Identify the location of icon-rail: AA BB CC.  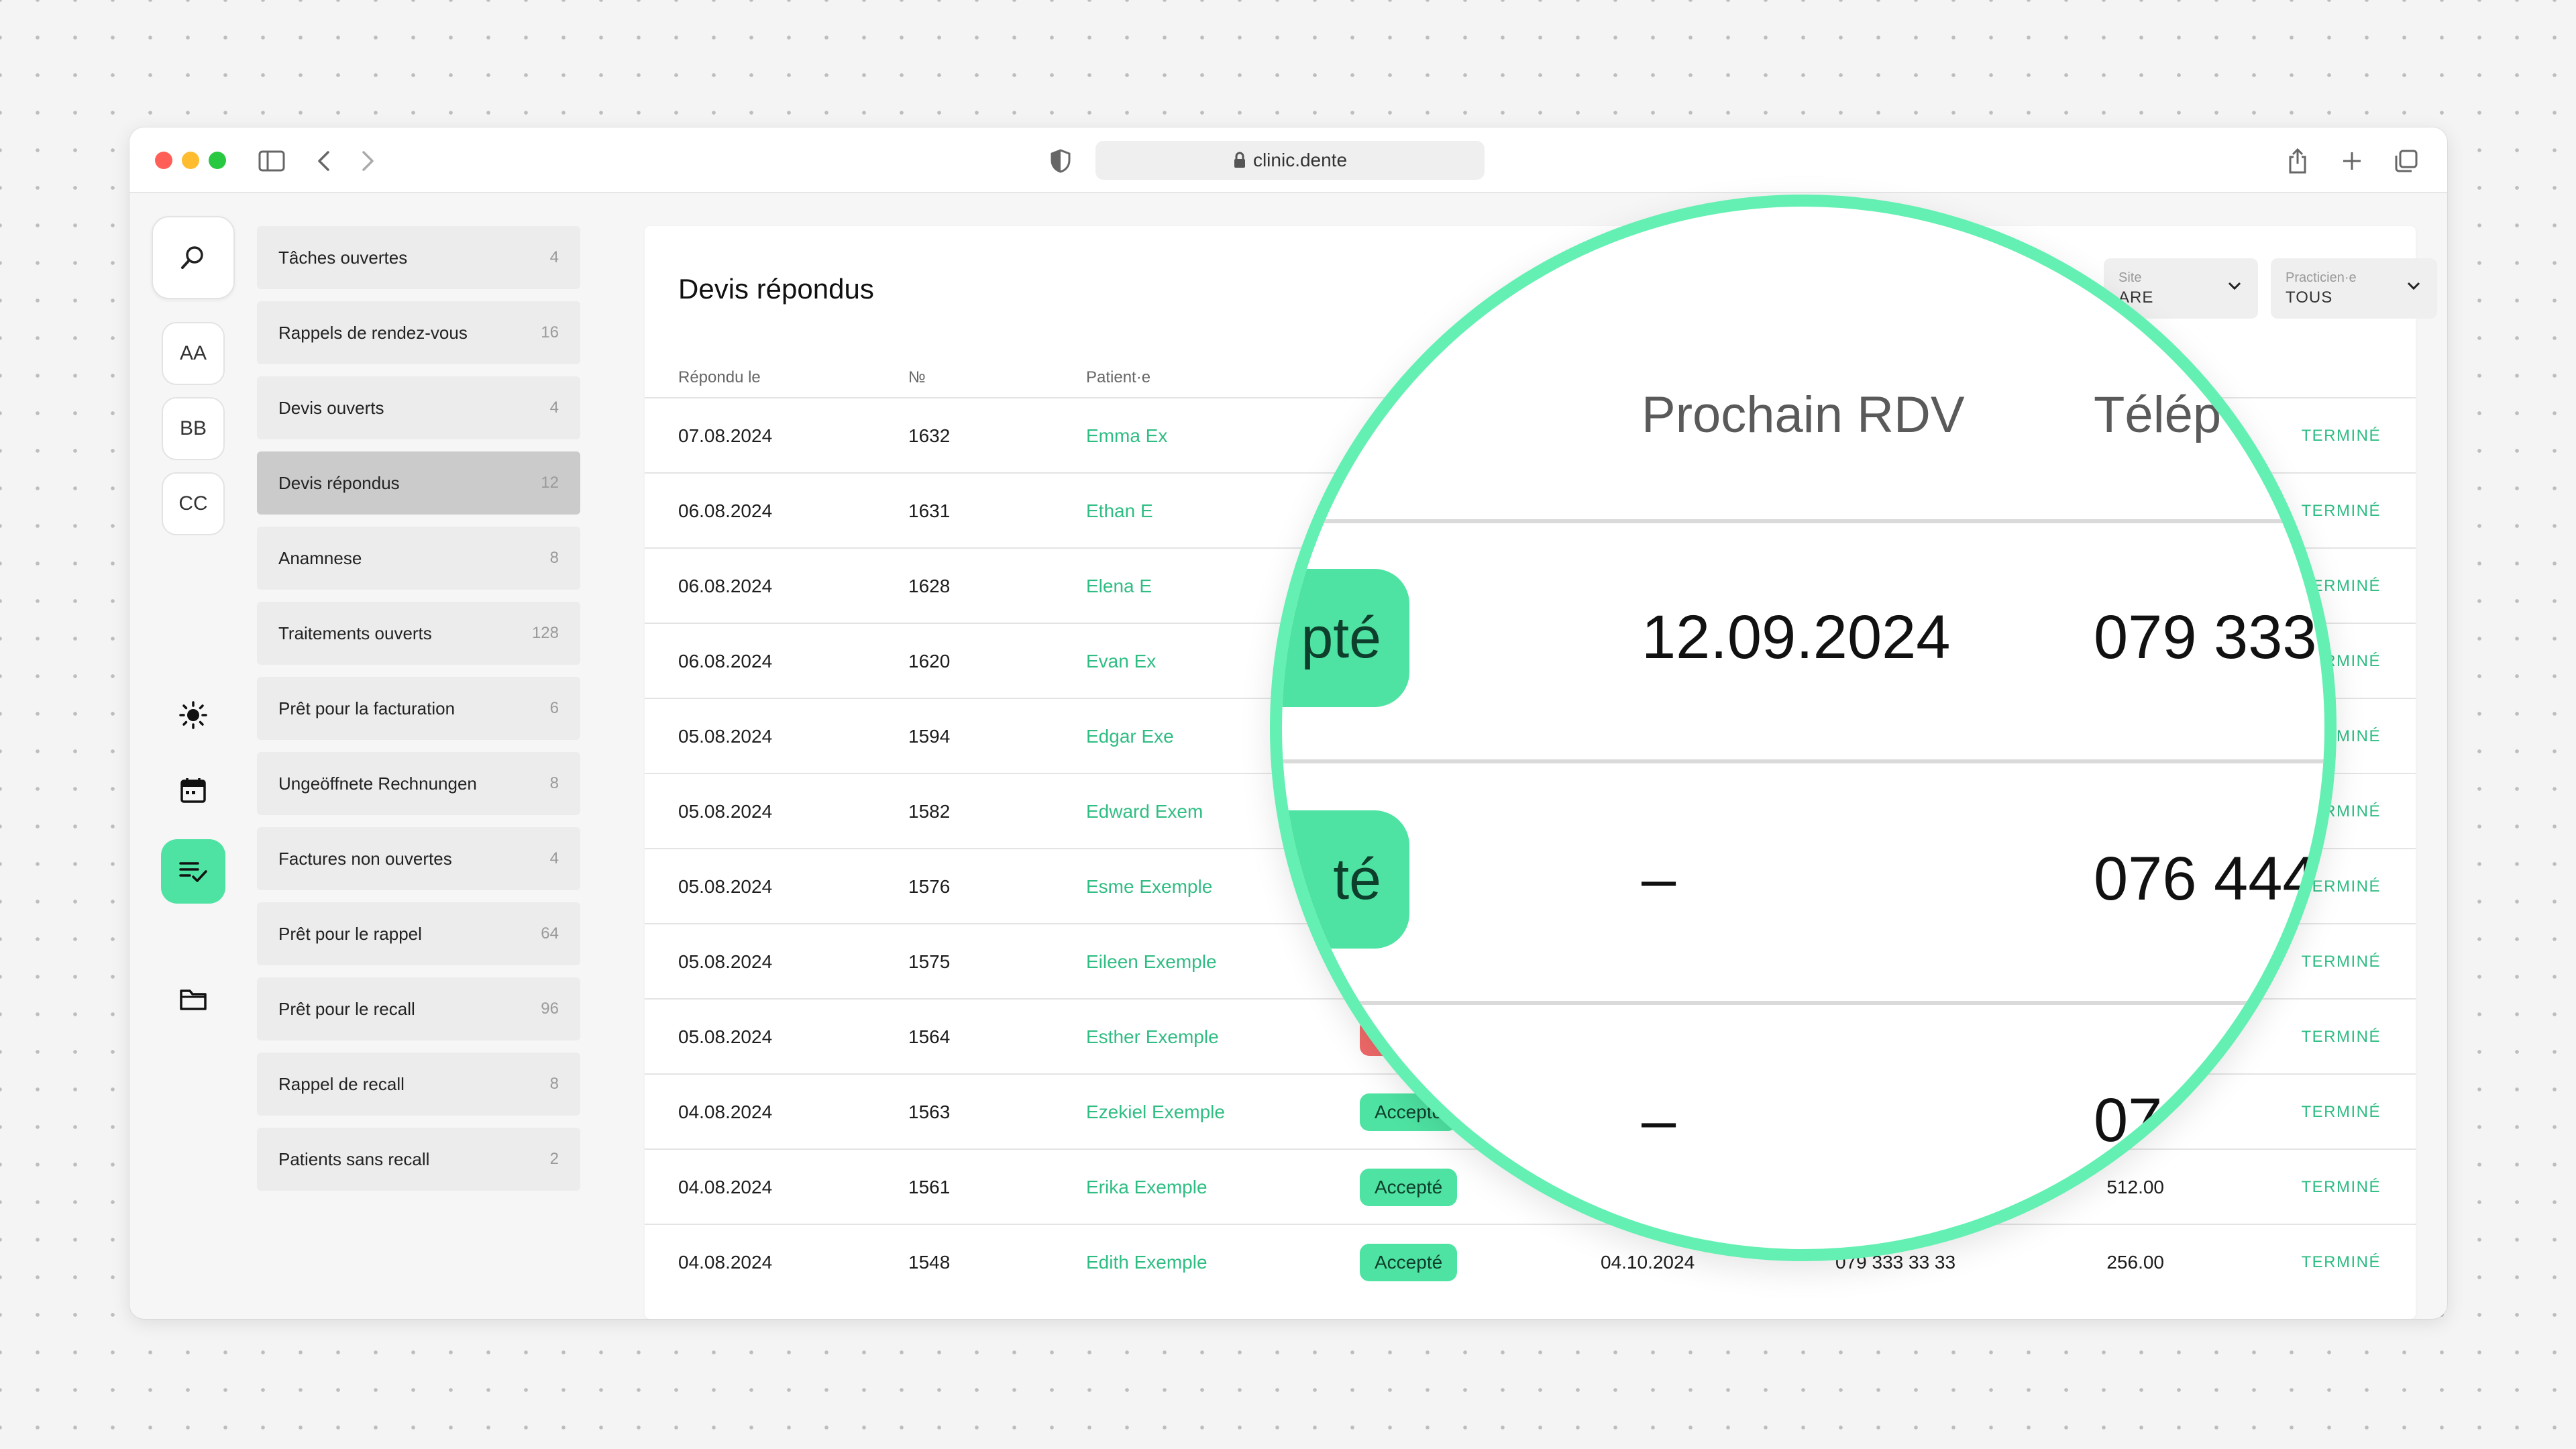
(193, 756).